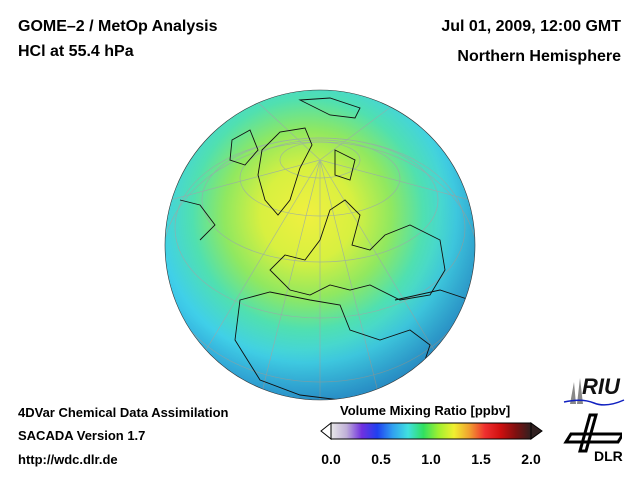  I want to click on footer-line1: 4DVar Chemical Data Assimilation, so click(123, 412).